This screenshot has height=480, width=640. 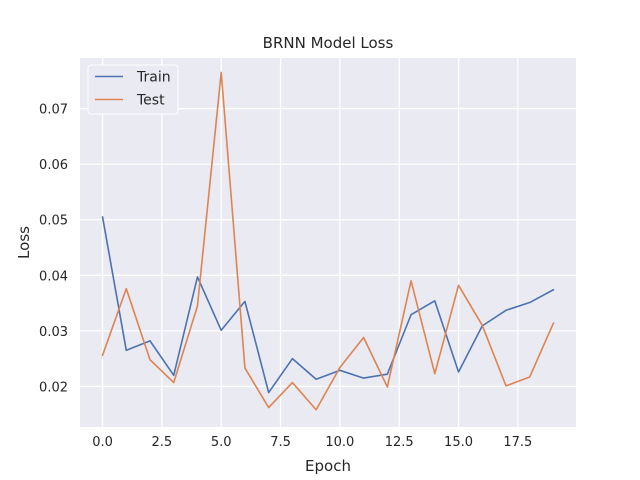 What do you see at coordinates (312, 442) in the screenshot?
I see `x-axis-ticks: 0.0 2.5 5.0 7.5 10.0 12.5 15.0 17.5` at bounding box center [312, 442].